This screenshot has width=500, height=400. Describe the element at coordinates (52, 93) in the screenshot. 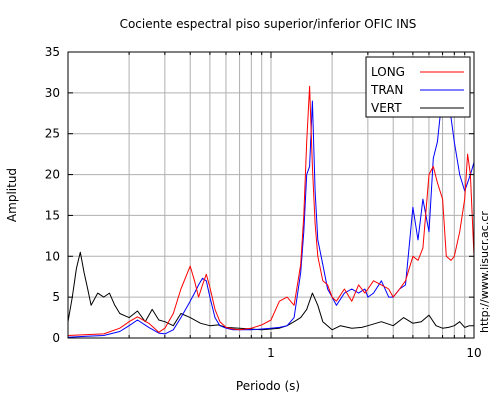

I see `y-tick-label: 30` at that location.